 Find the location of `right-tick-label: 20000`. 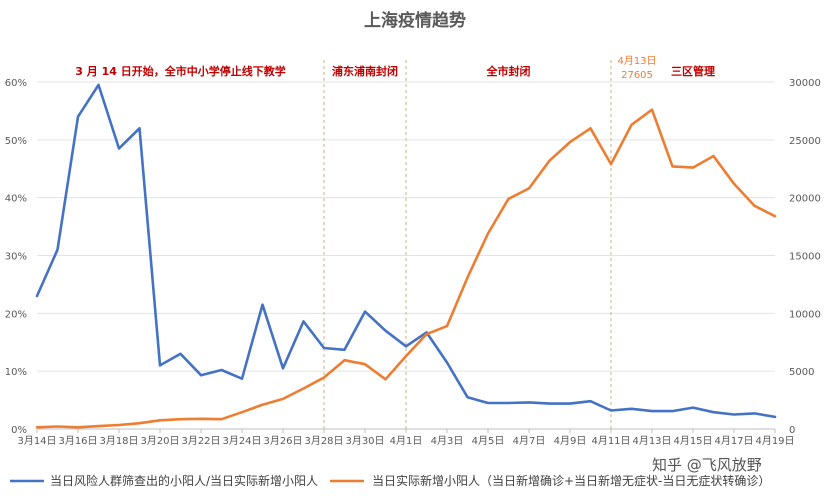

right-tick-label: 20000 is located at coordinates (805, 199).